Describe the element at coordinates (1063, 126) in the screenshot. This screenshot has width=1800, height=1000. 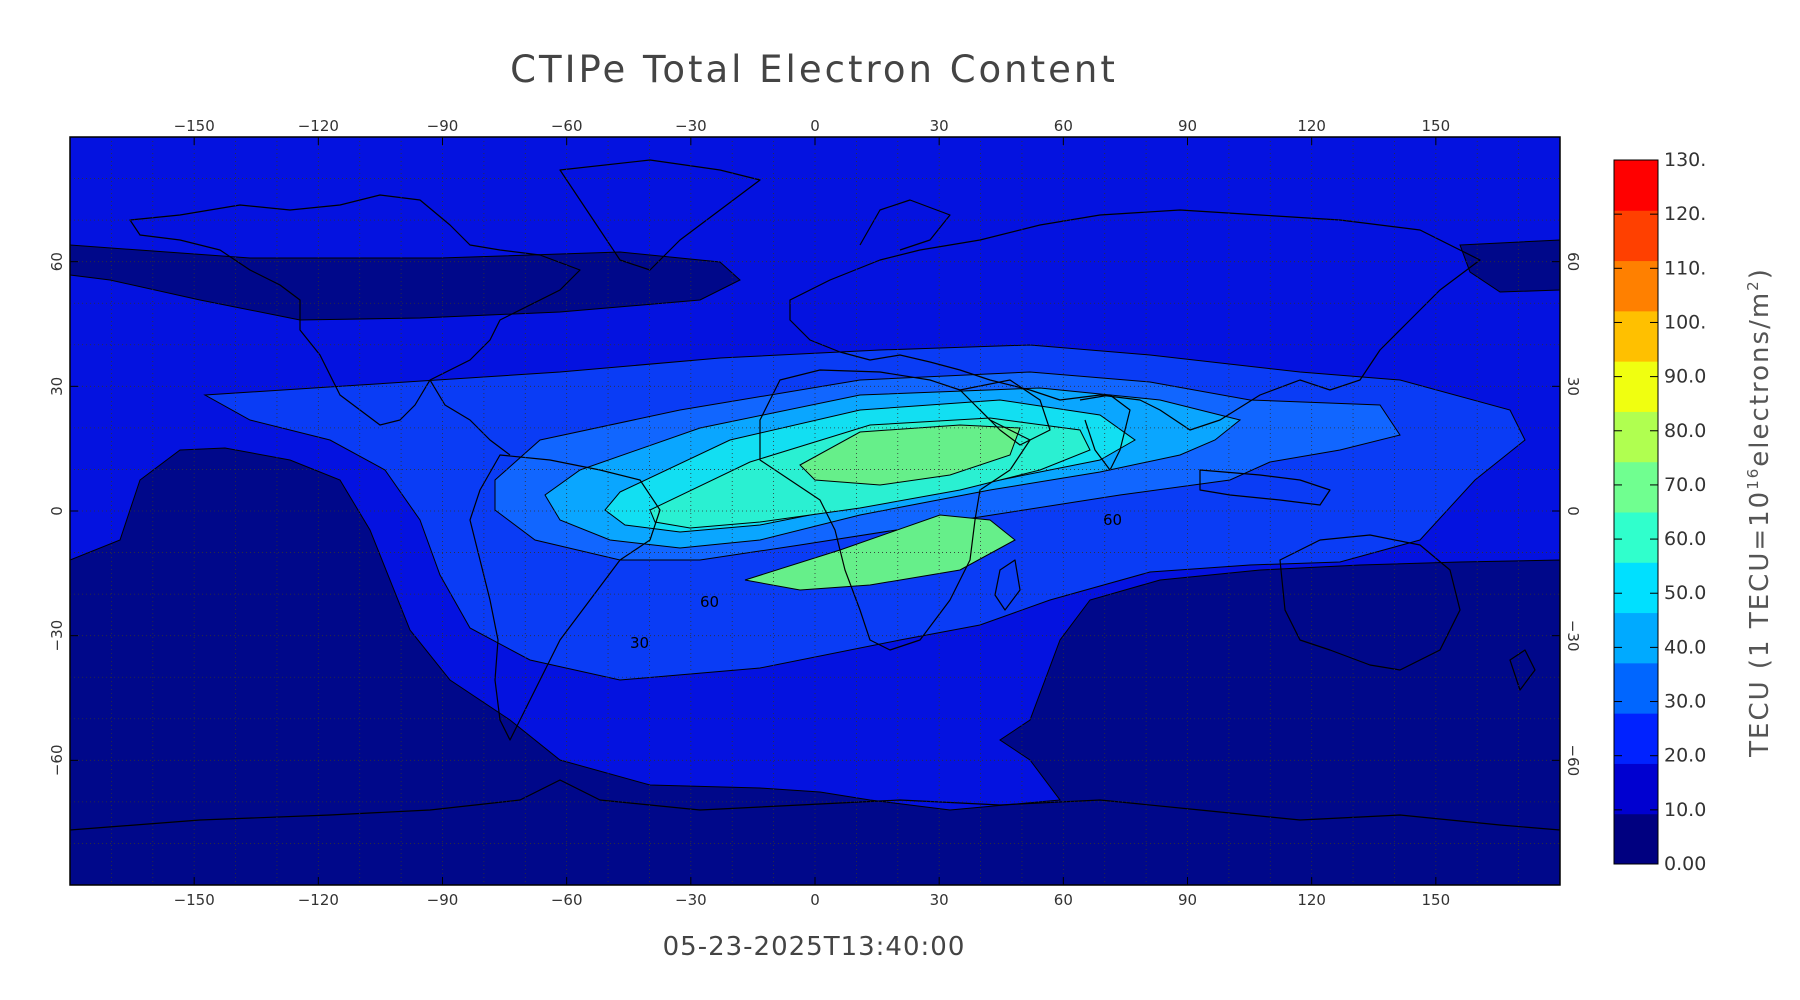
I see `lon-tick-label-top: 60` at that location.